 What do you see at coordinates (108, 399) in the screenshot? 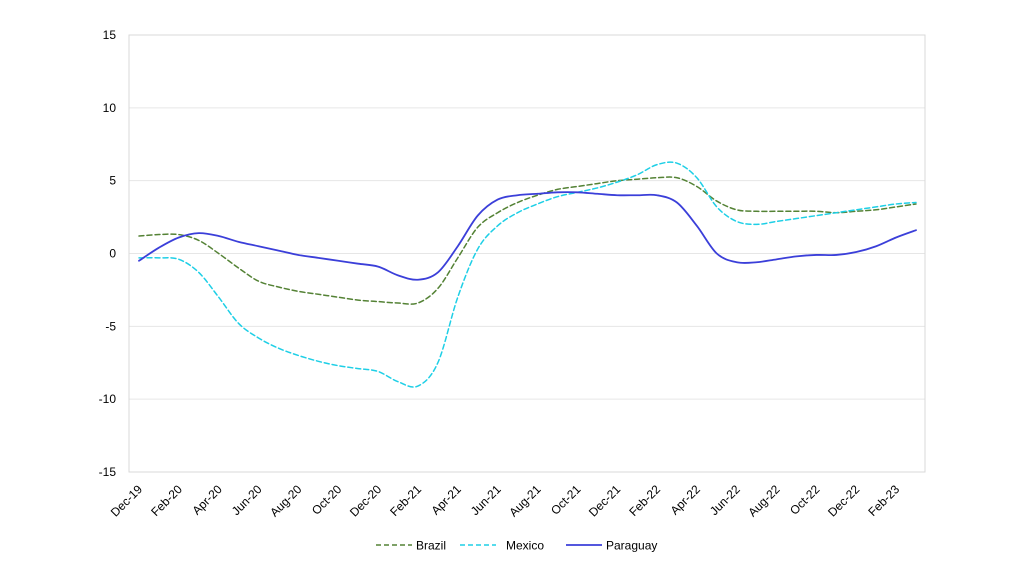
I see `y-tick-label: -10` at bounding box center [108, 399].